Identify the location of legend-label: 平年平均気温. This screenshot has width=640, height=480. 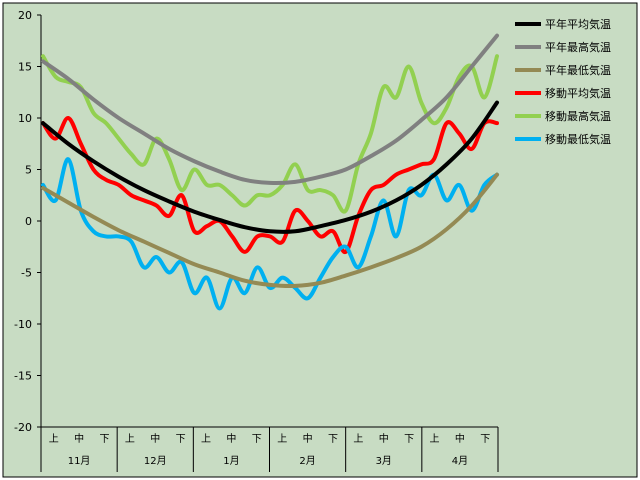
(578, 24).